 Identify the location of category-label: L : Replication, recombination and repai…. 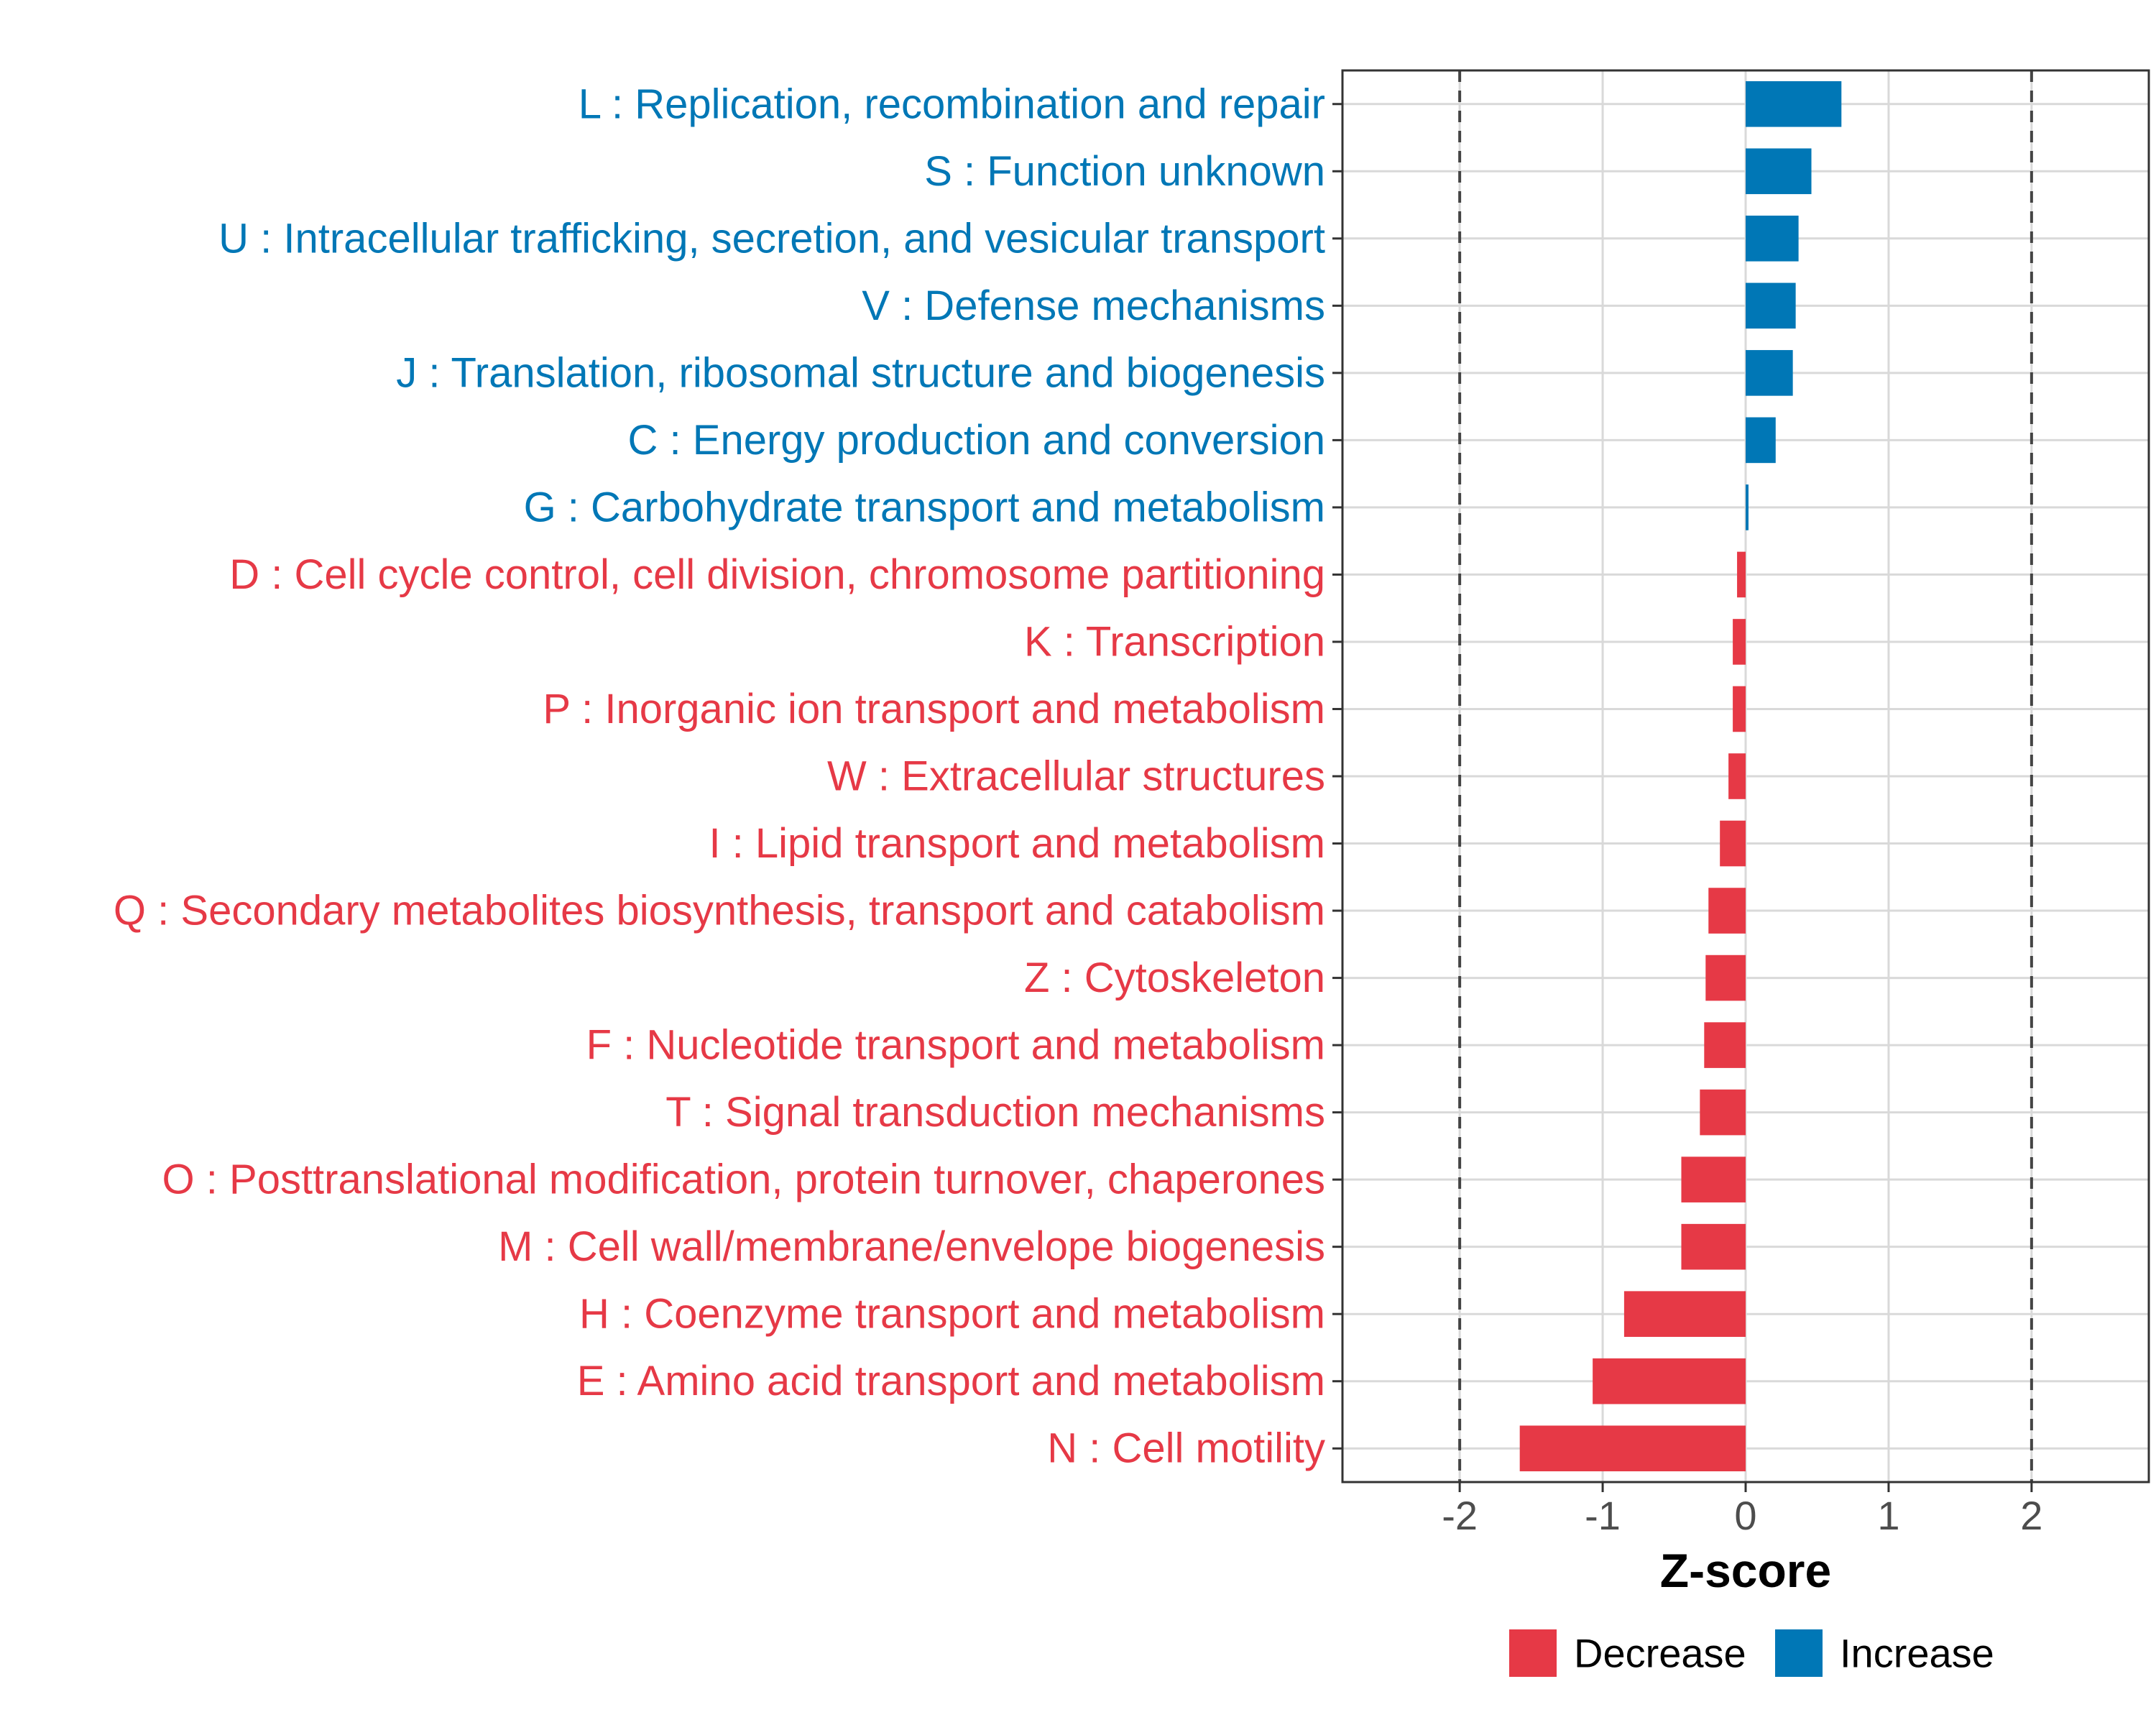
(952, 103).